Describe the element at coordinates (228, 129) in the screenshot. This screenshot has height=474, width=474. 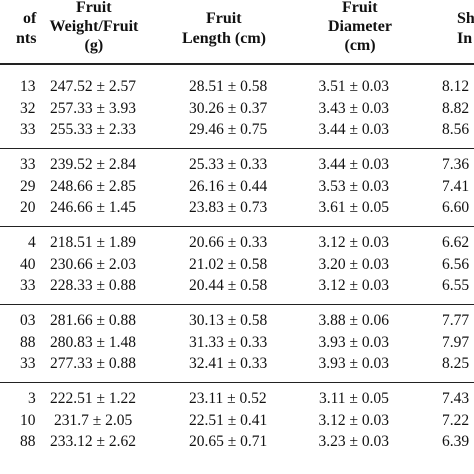
I see `table-cell: 29.46 ± 0.75` at that location.